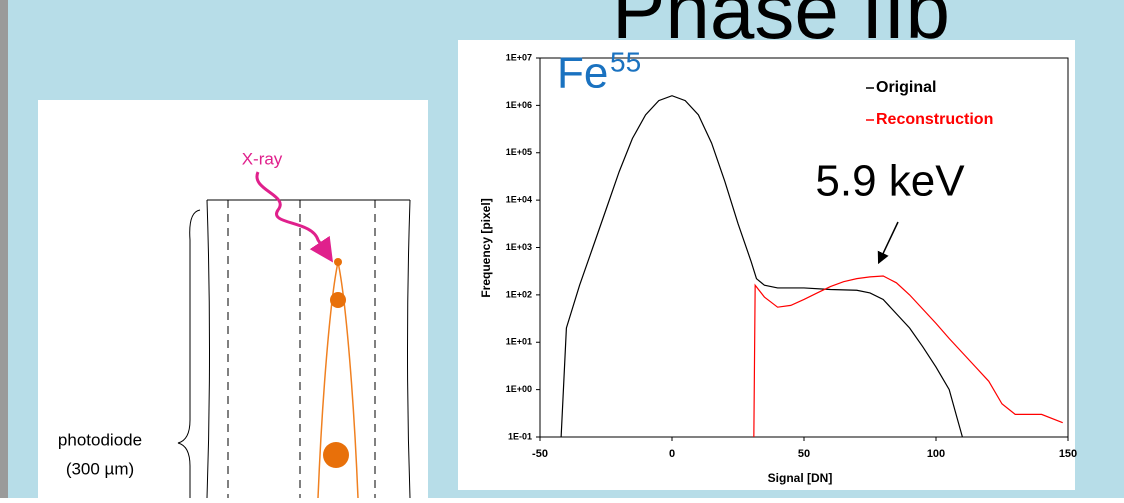 Image resolution: width=1124 pixels, height=503 pixels. Describe the element at coordinates (1068, 454) in the screenshot. I see `x-tick-label: 150` at that location.